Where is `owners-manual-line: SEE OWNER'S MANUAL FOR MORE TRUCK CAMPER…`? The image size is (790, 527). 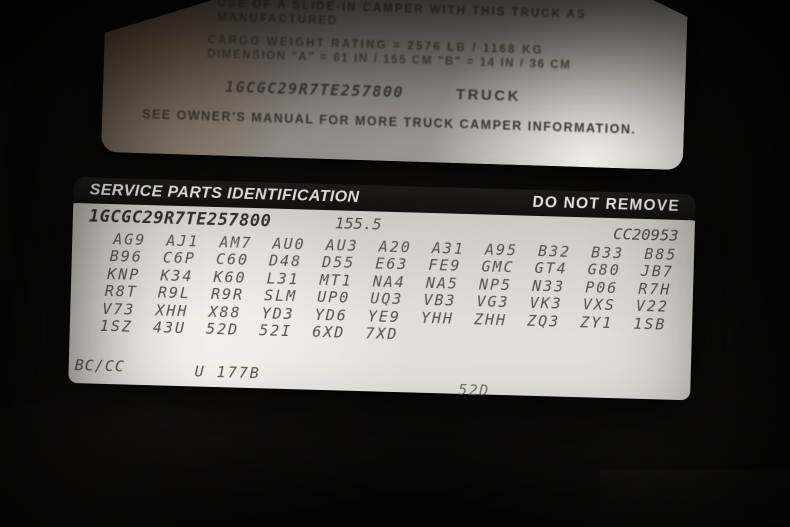 owners-manual-line: SEE OWNER'S MANUAL FOR MORE TRUCK CAMPER… is located at coordinates (389, 122).